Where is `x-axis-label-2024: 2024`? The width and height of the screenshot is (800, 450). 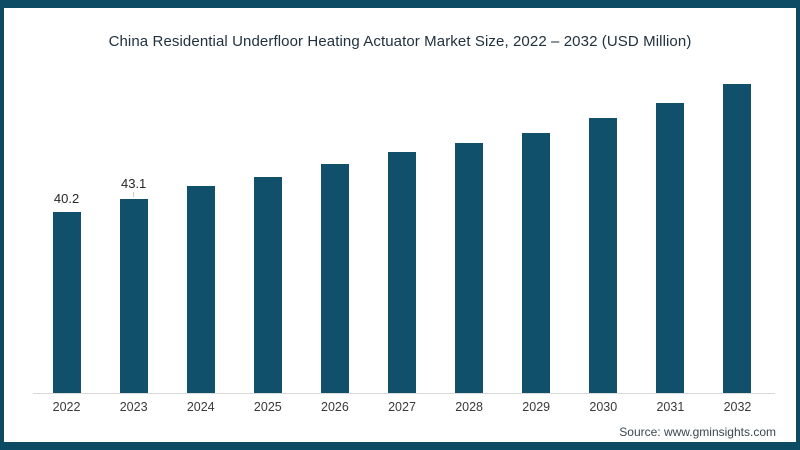 x-axis-label-2024: 2024 is located at coordinates (200, 407).